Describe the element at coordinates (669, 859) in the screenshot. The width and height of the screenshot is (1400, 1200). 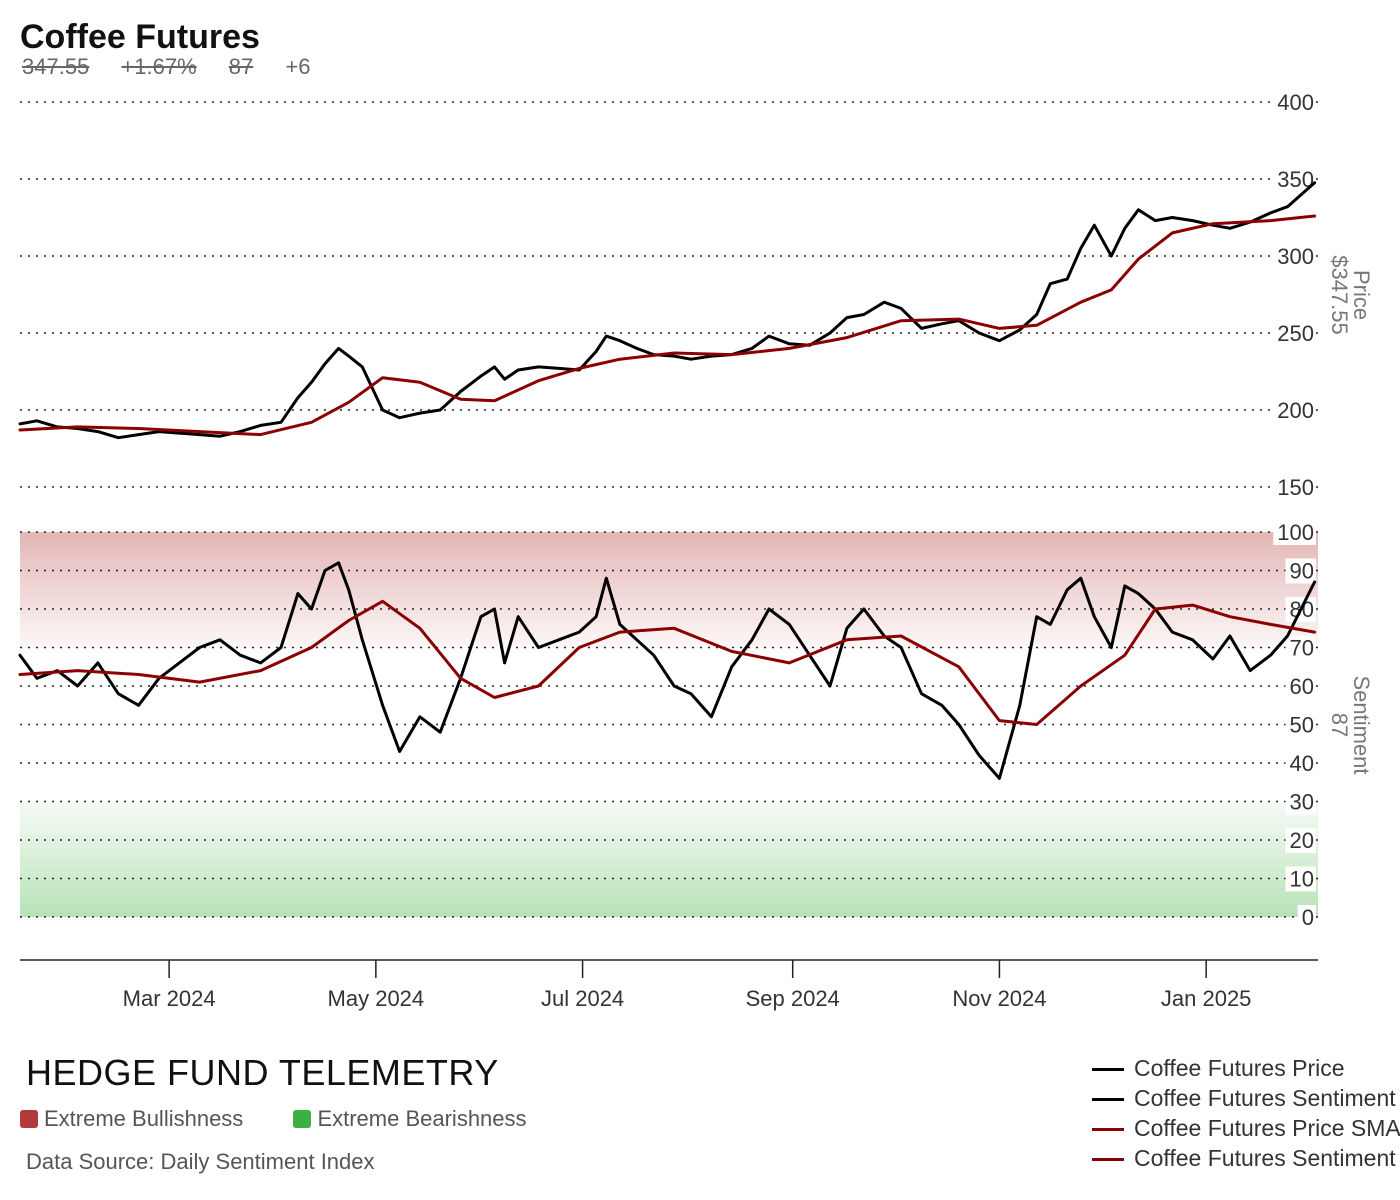
I see `extreme-bearish-band` at that location.